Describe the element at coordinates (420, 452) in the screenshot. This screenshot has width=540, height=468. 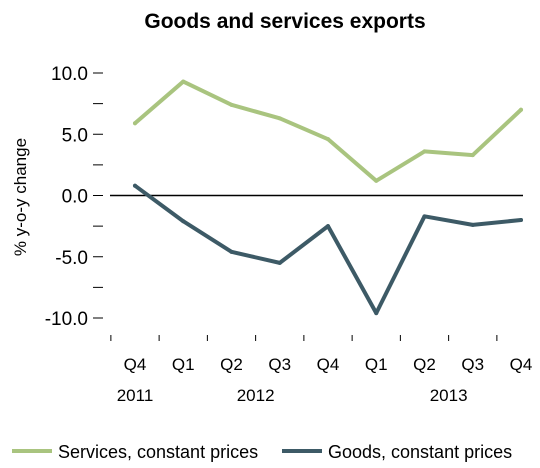
I see `legend-label: Goods, constant prices` at that location.